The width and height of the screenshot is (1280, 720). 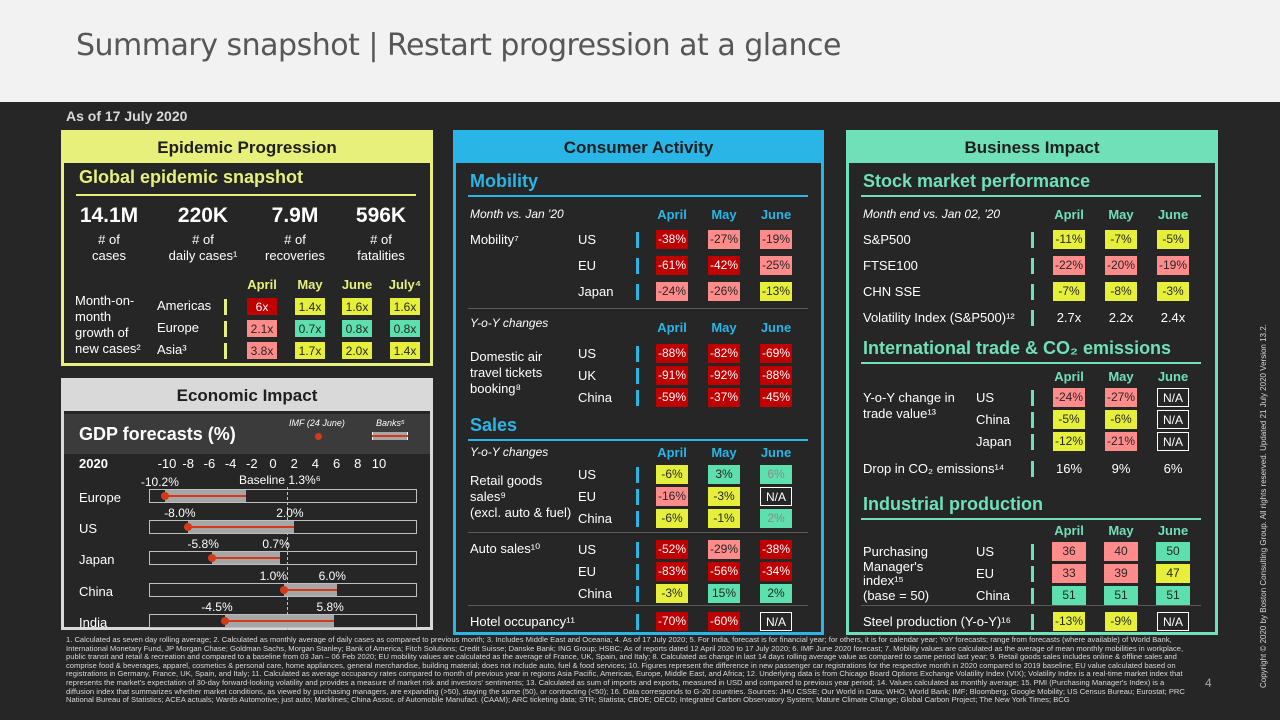 I want to click on metric-label: trade value¹³, so click(x=899, y=413).